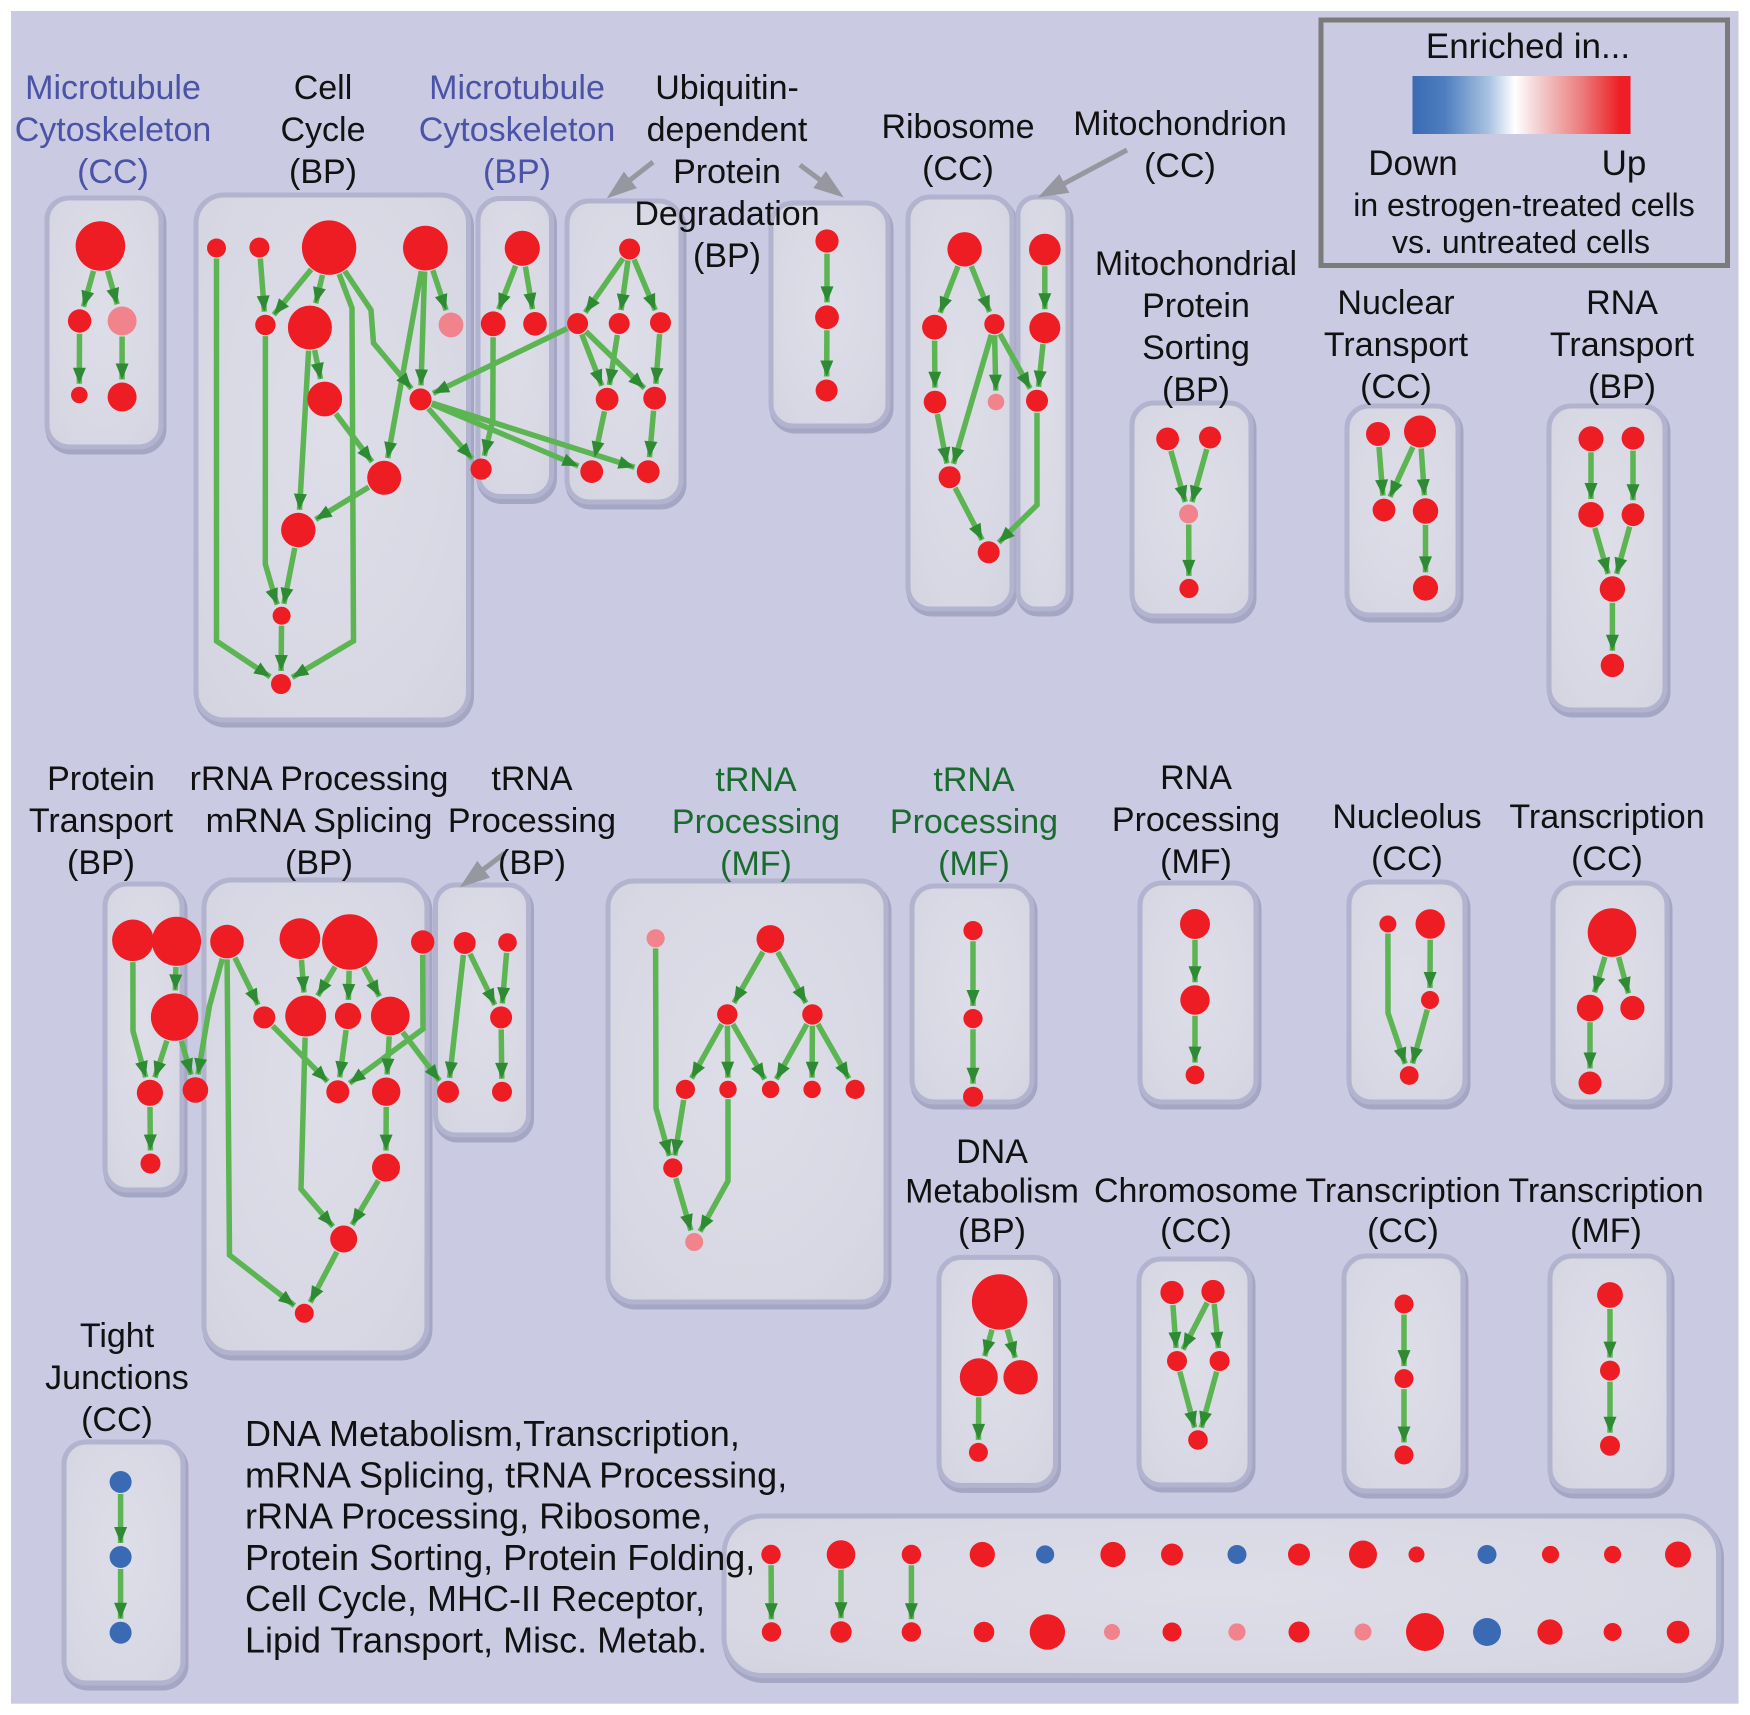  I want to click on svg-text: Metabolism, so click(992, 1192).